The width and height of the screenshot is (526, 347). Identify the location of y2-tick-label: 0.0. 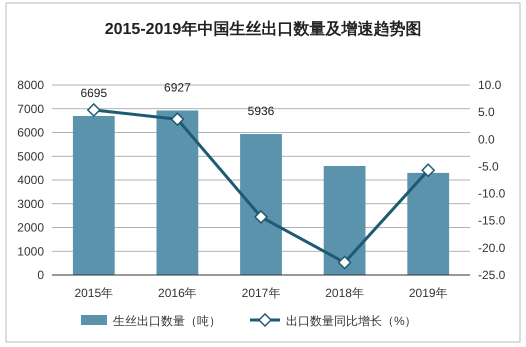
(487, 139).